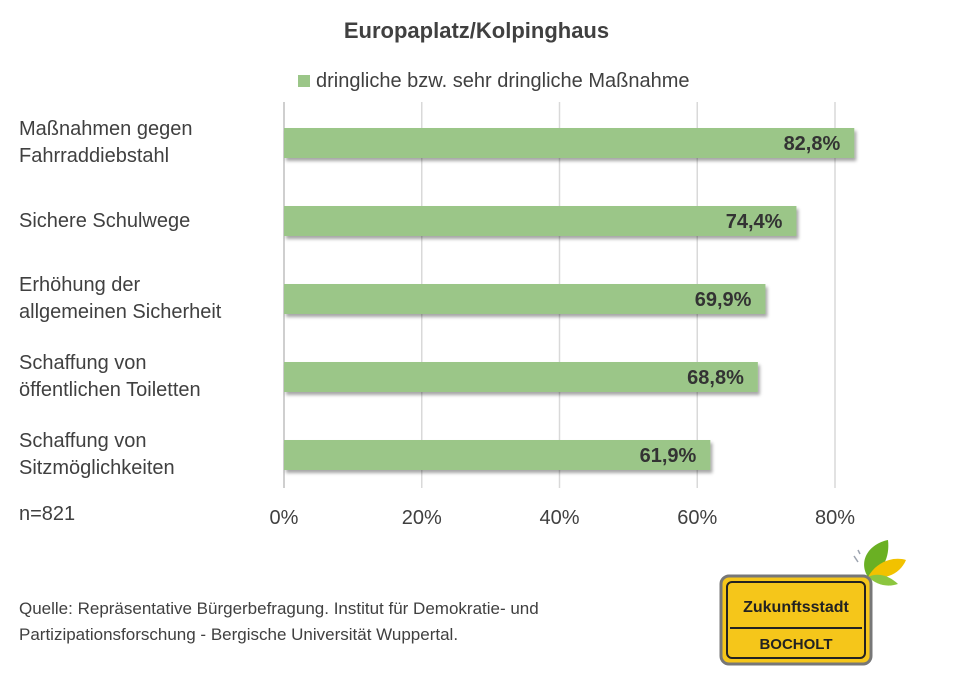  I want to click on legend-label: dringliche bzw. sehr dringliche Maßnahme, so click(503, 80).